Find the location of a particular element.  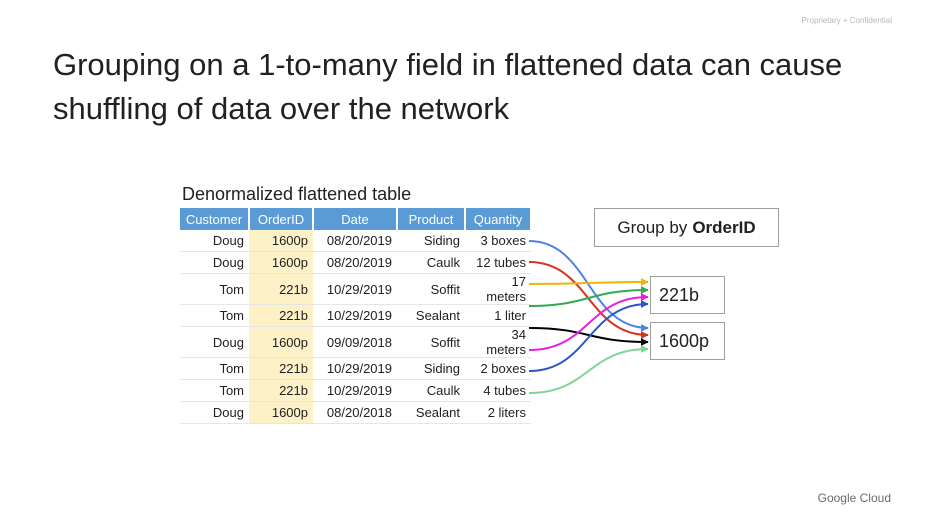

header-quantity: Quantity is located at coordinates (498, 219).